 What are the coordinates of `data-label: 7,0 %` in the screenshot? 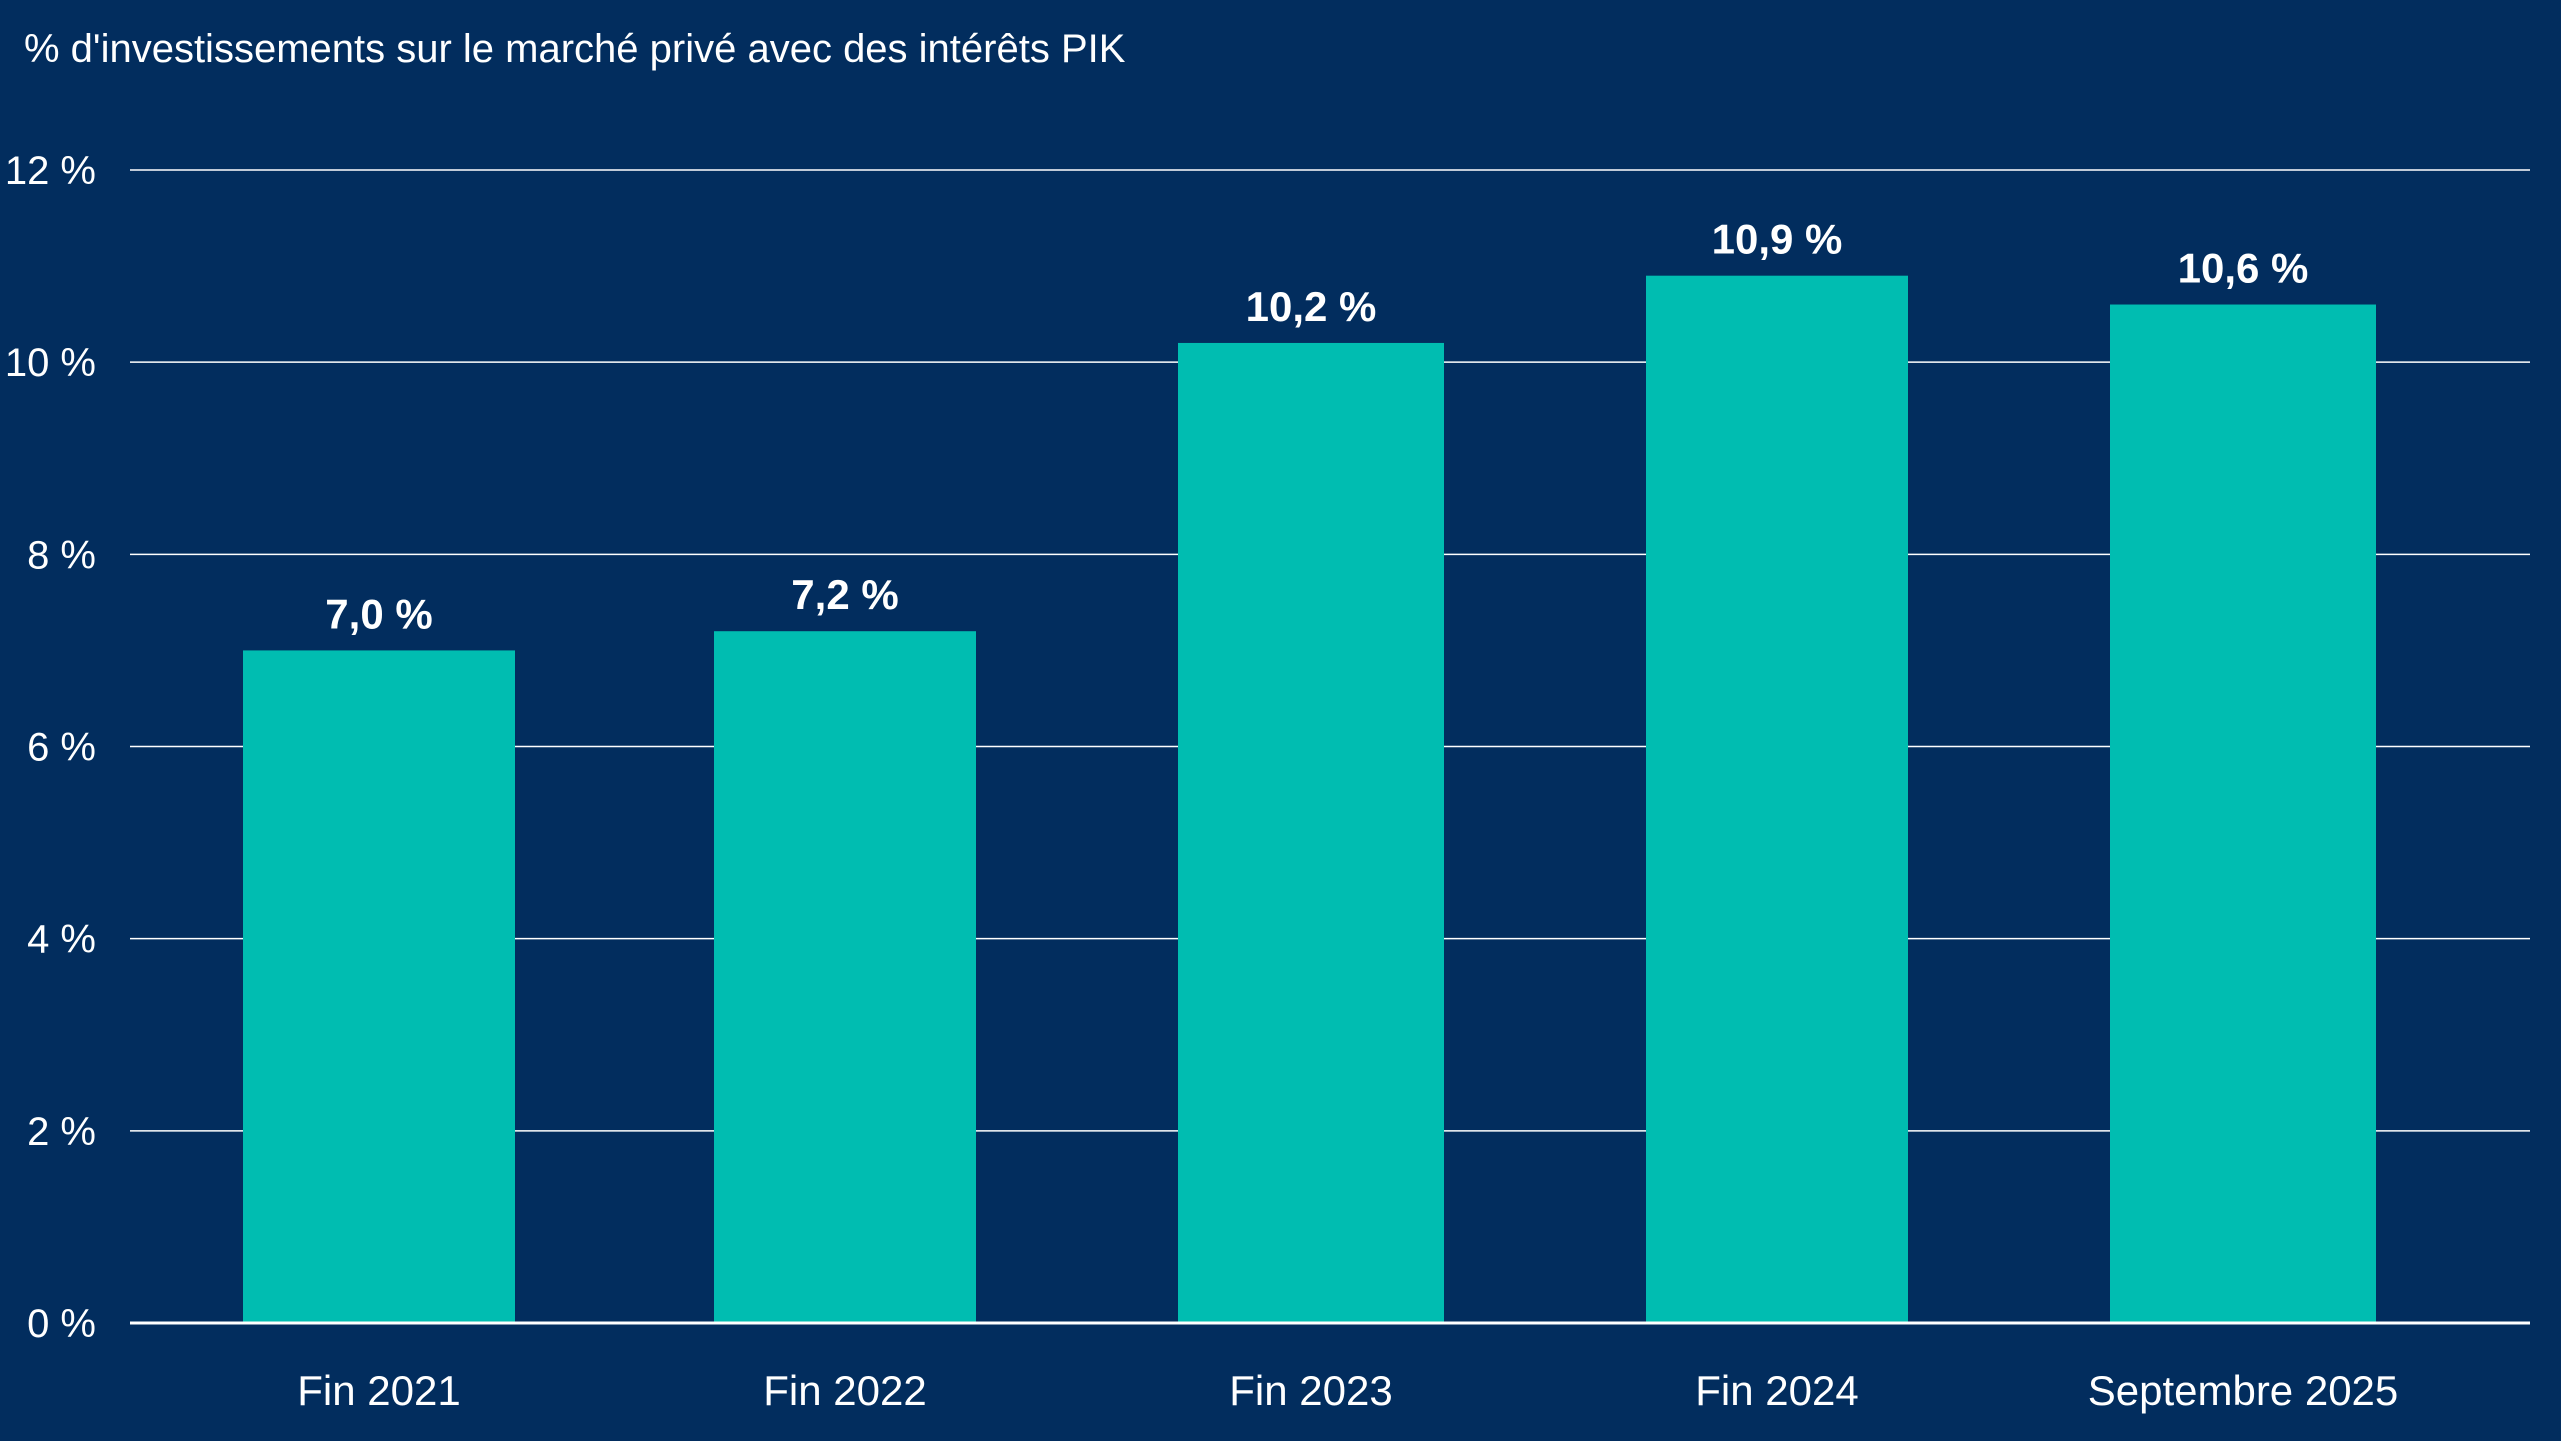 It's located at (378, 613).